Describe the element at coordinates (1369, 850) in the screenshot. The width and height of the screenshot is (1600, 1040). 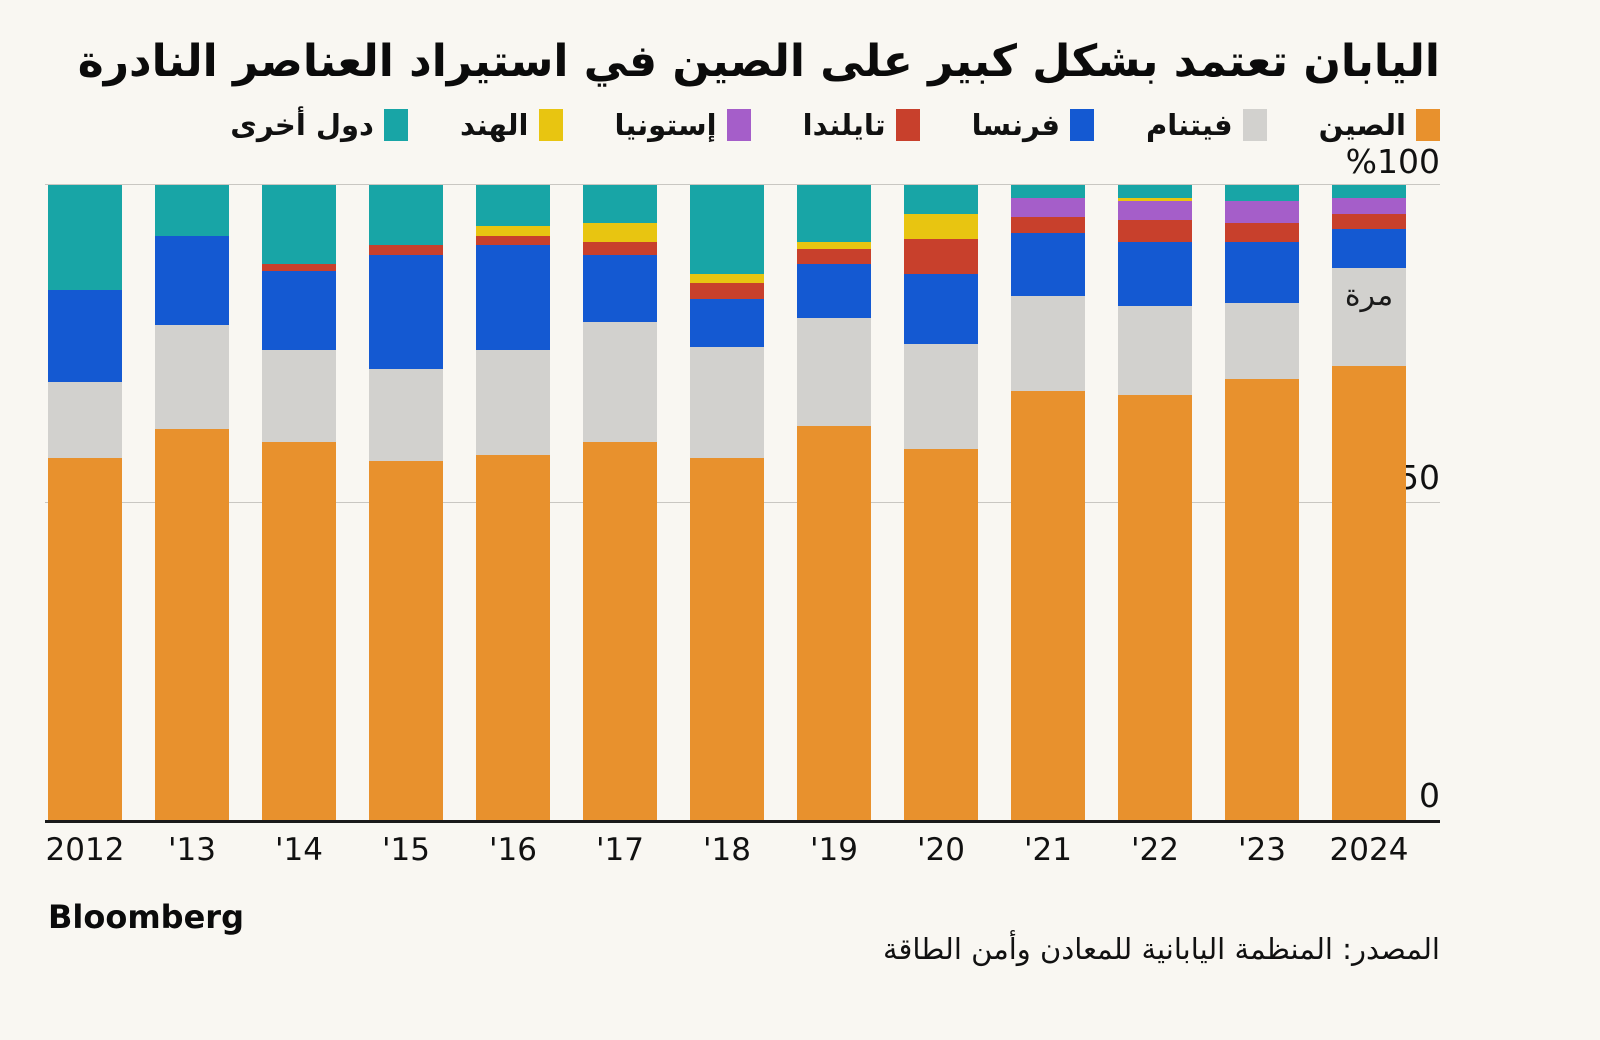
I see `x-tick-label: 2024` at that location.